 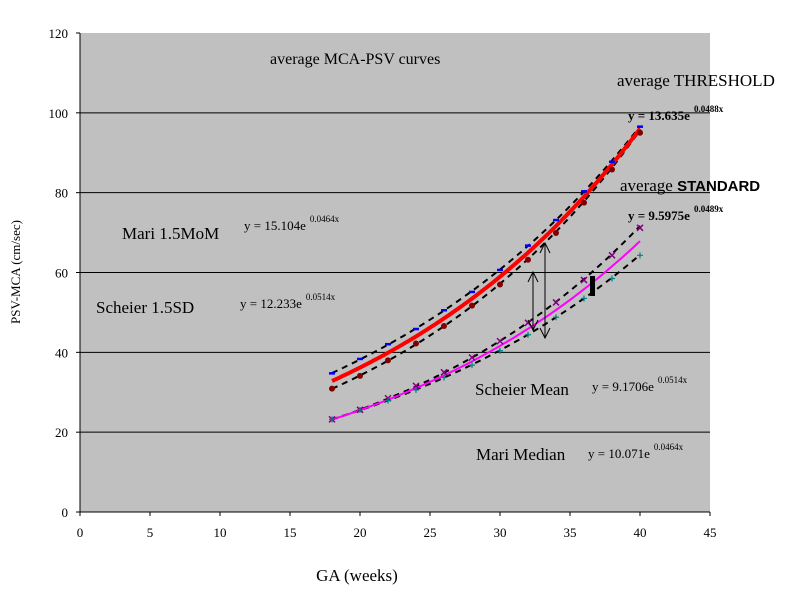 I want to click on x-tick-label: 5, so click(x=150, y=532).